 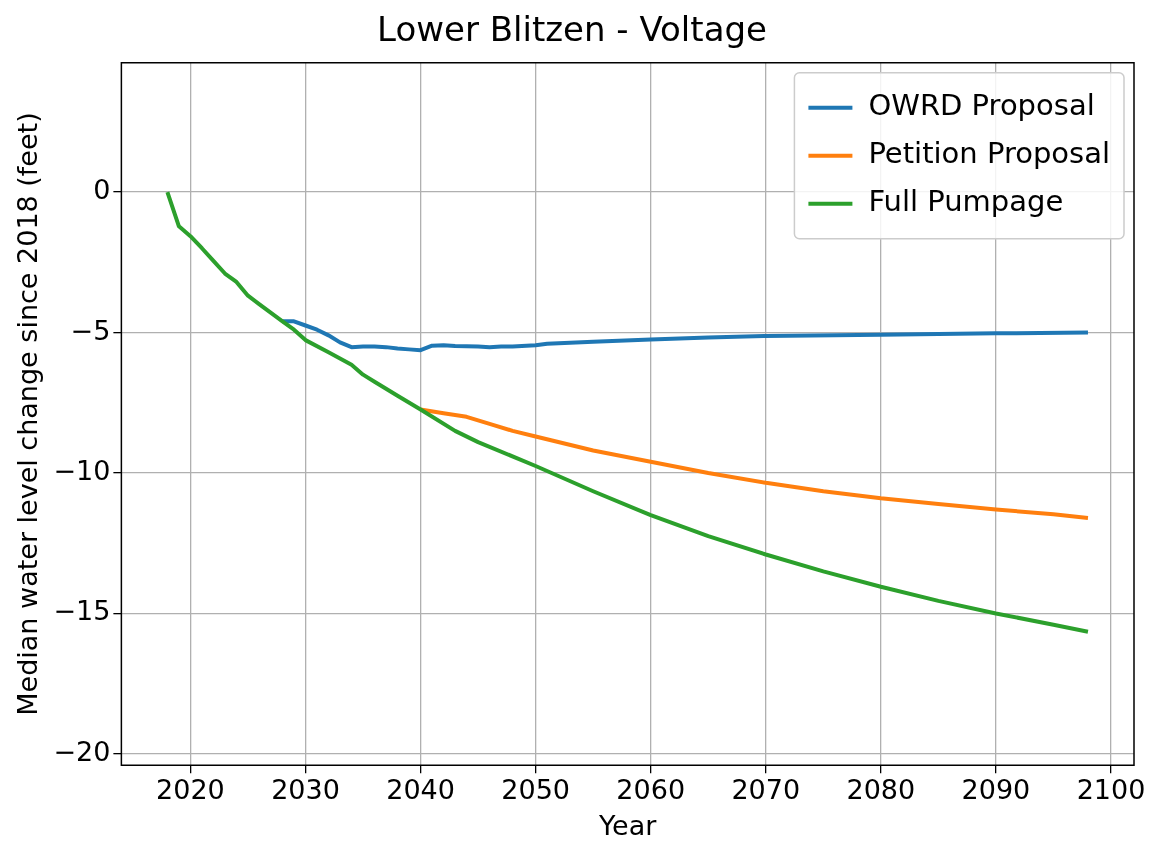 What do you see at coordinates (572, 29) in the screenshot?
I see `chart-title: Lower Blitzen - Voltage` at bounding box center [572, 29].